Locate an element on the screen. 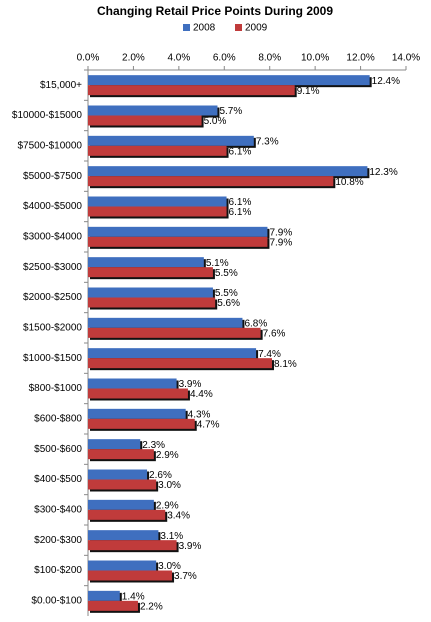 Image resolution: width=431 pixels, height=622 pixels. y-tick-label: $2000-$2500 is located at coordinates (52, 297).